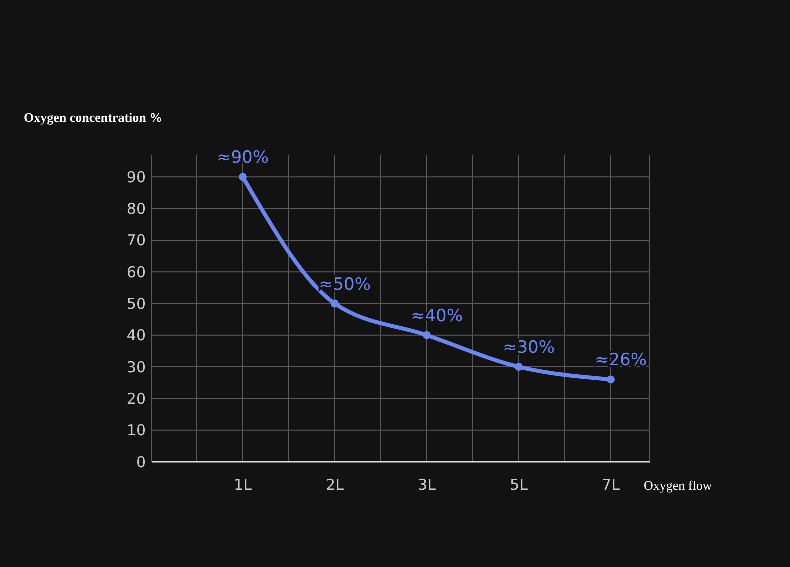 This screenshot has height=567, width=790. What do you see at coordinates (136, 177) in the screenshot?
I see `y-tick-label: 90` at bounding box center [136, 177].